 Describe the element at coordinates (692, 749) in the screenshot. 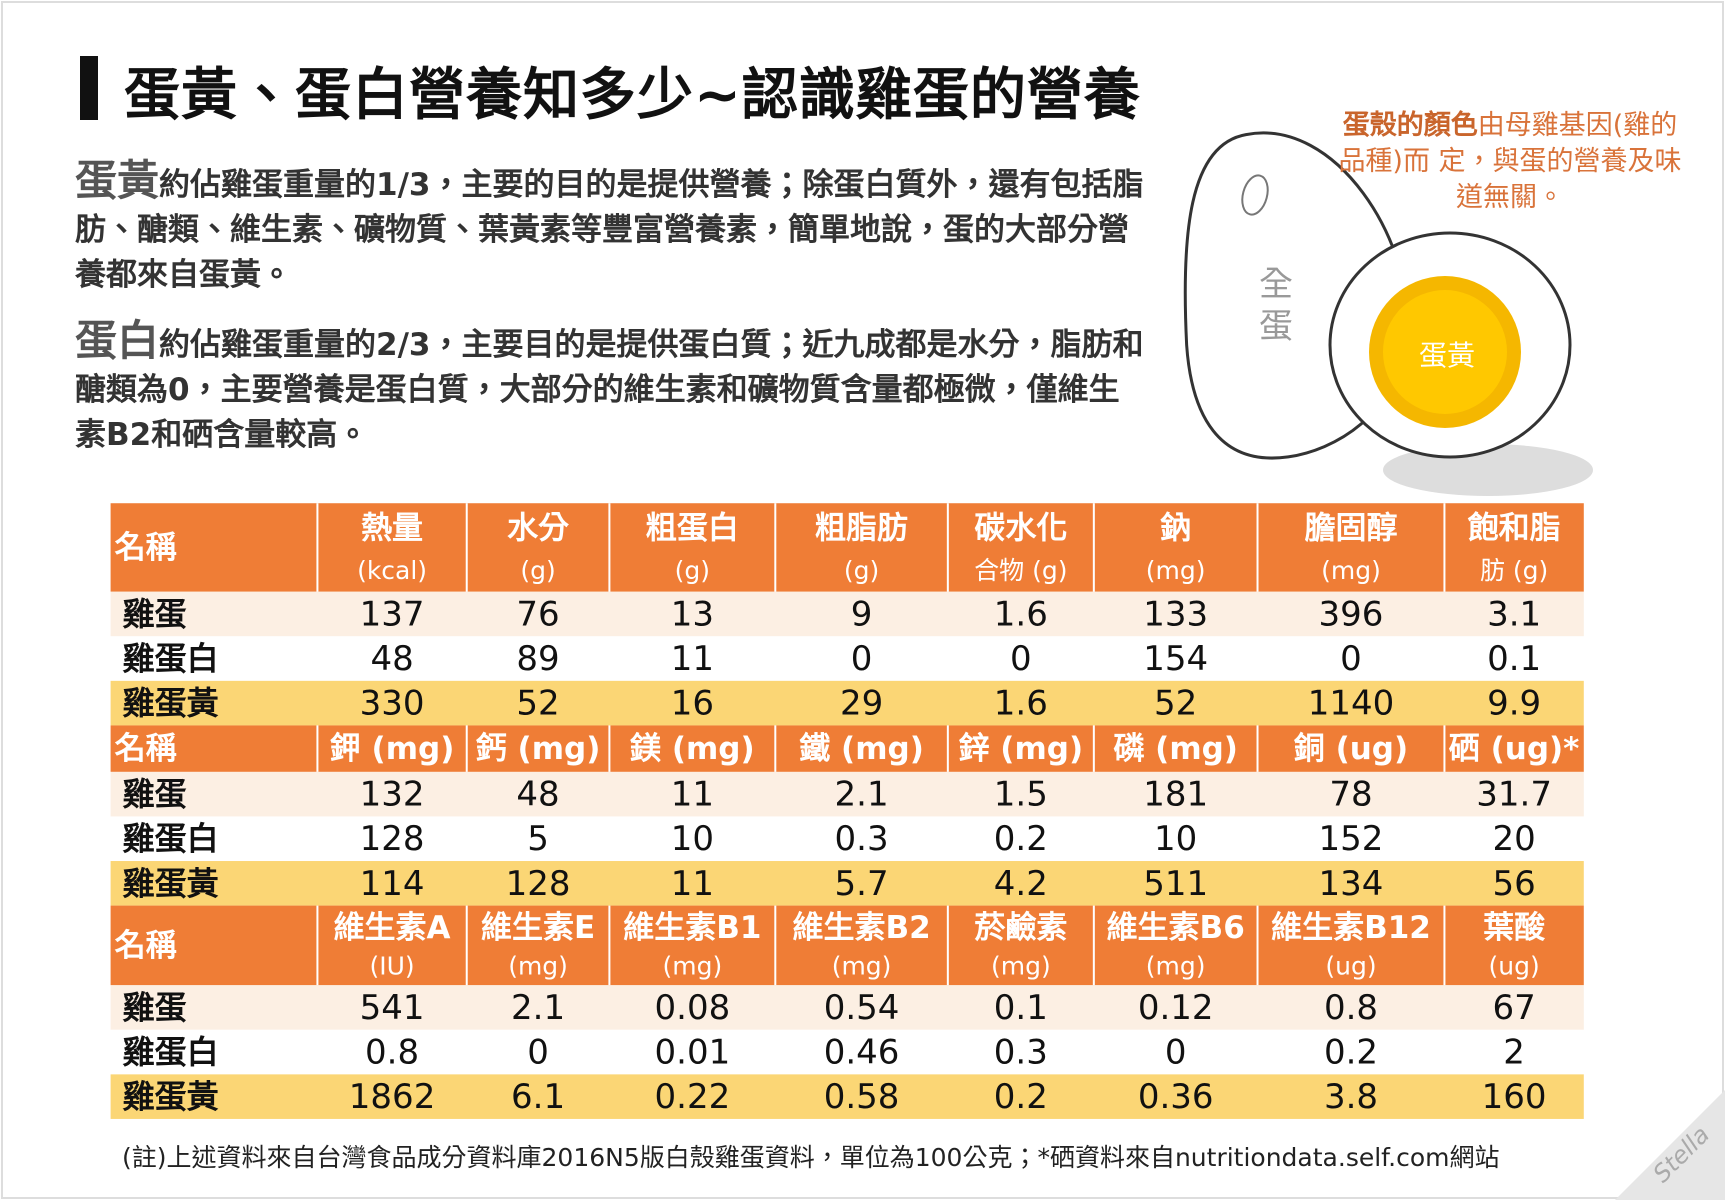

I see `header-cell: 鎂 (mg)` at that location.